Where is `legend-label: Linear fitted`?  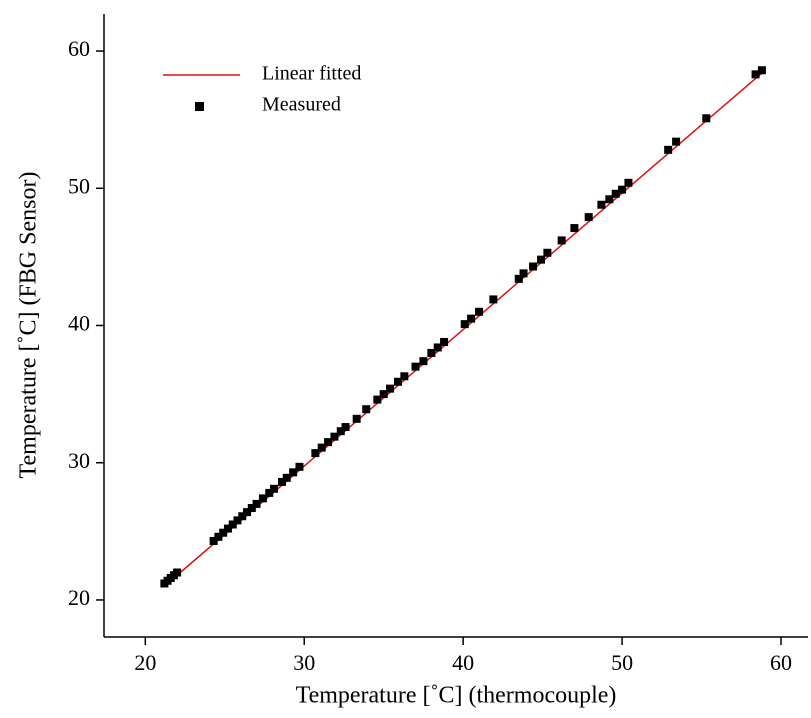 legend-label: Linear fitted is located at coordinates (311, 74).